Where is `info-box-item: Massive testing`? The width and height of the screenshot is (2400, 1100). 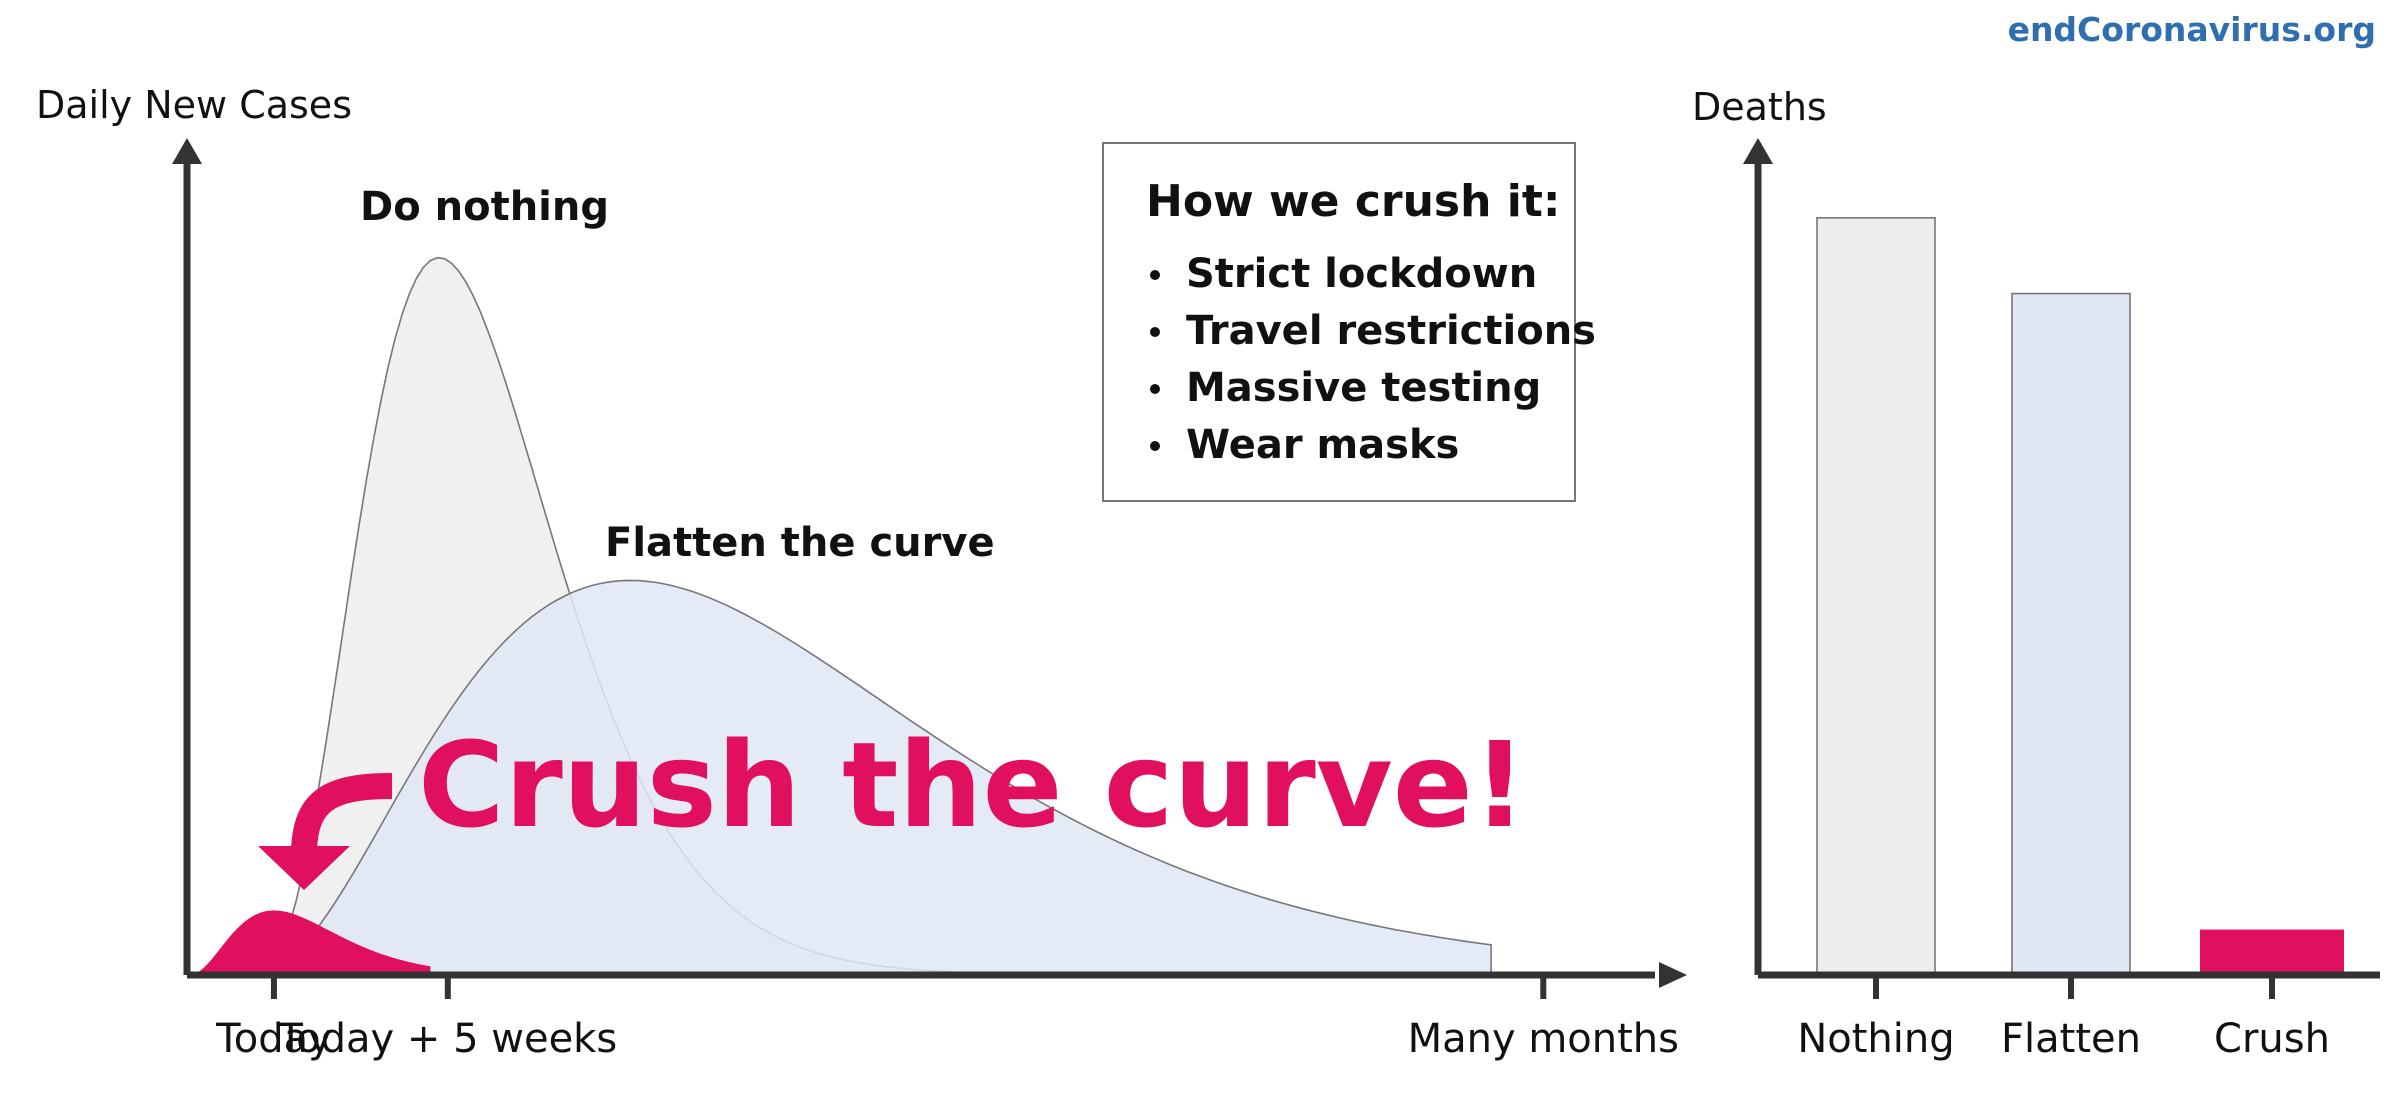
info-box-item: Massive testing is located at coordinates (1363, 388).